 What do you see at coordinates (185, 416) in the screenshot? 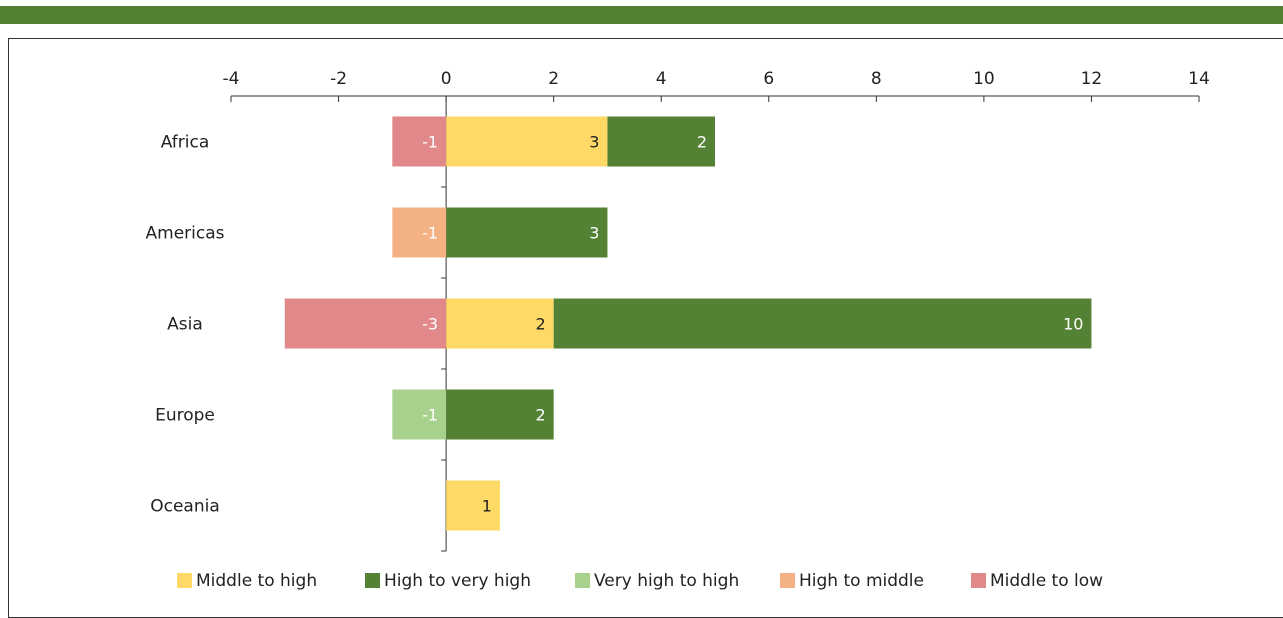
I see `category-label-europe: Europe` at bounding box center [185, 416].